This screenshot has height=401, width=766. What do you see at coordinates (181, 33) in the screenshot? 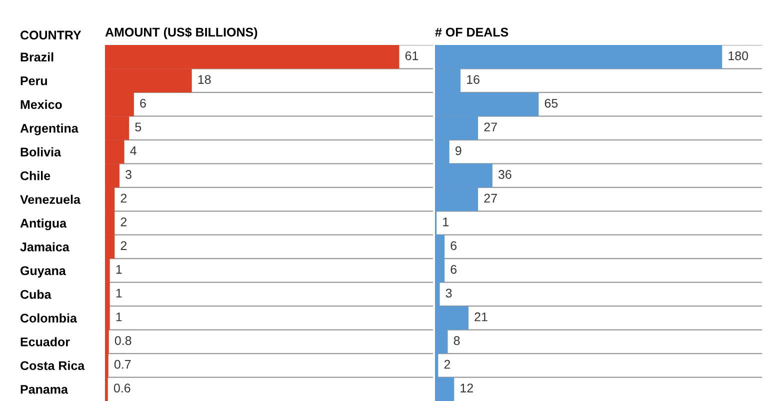
I see `chart-title: AMOUNT (US$ BILLIONS)` at bounding box center [181, 33].